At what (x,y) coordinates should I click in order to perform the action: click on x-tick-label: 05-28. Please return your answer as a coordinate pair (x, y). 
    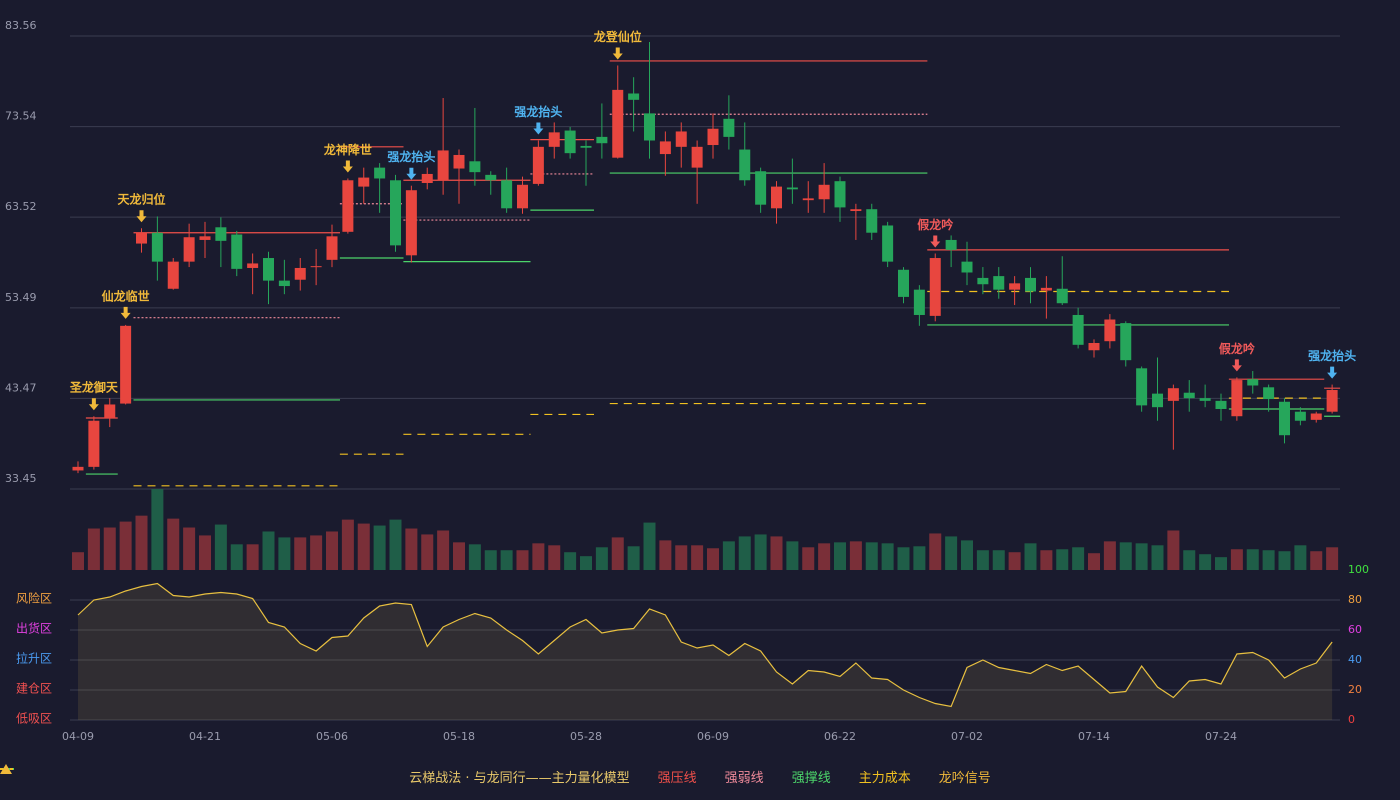
    Looking at the image, I should click on (586, 736).